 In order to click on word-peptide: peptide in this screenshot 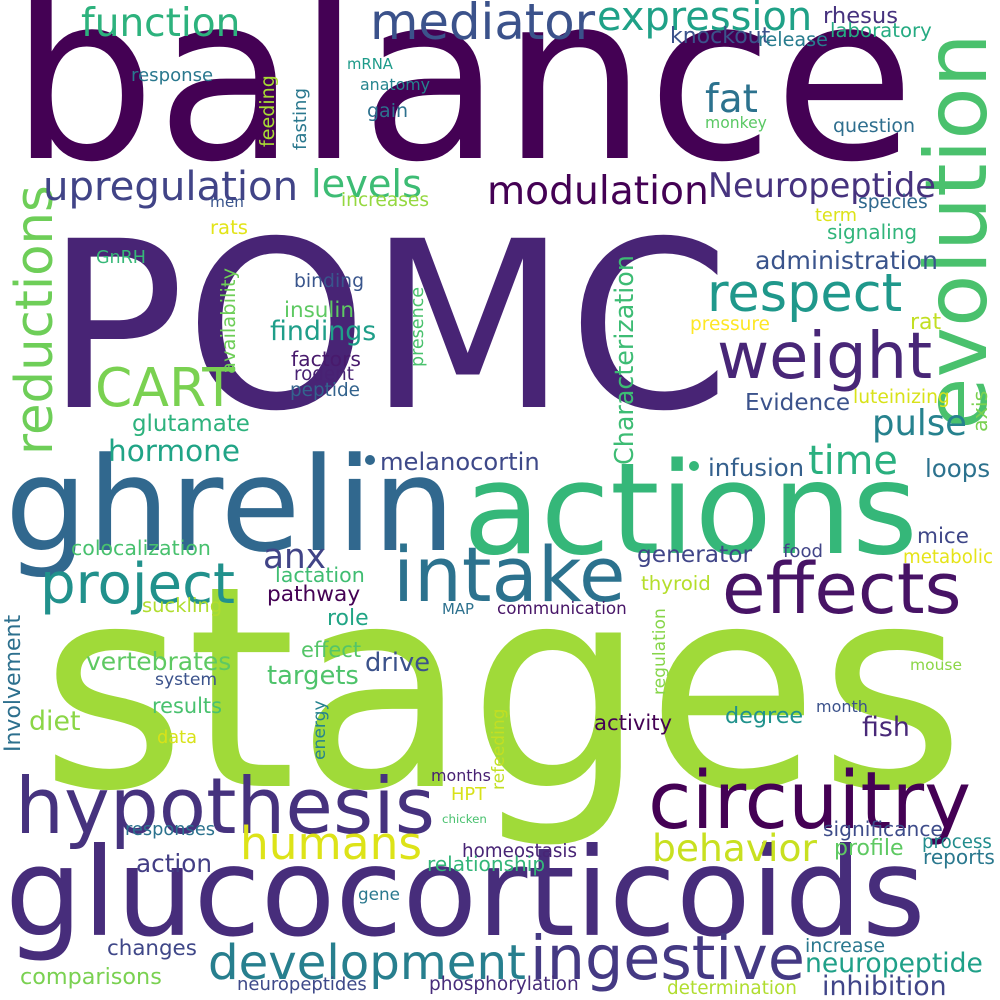, I will do `click(325, 390)`.